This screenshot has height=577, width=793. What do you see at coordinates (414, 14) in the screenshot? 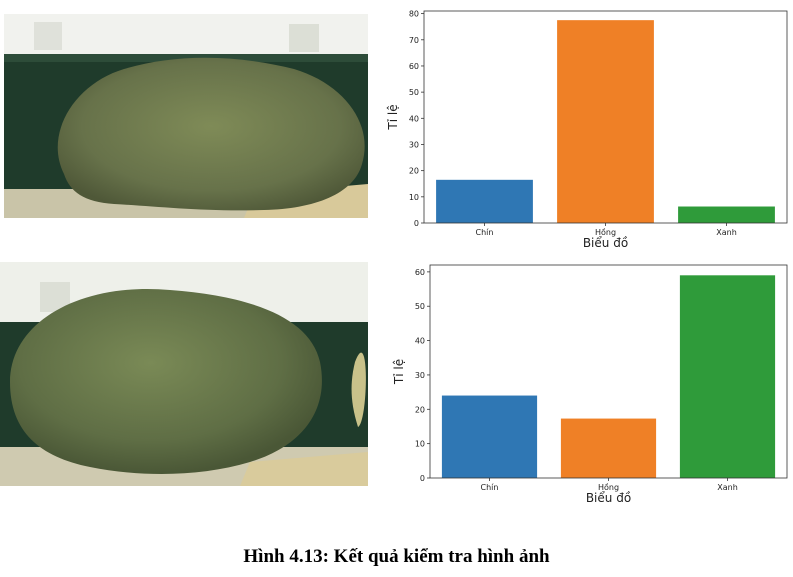
I see `y-tick-label: 80` at bounding box center [414, 14].